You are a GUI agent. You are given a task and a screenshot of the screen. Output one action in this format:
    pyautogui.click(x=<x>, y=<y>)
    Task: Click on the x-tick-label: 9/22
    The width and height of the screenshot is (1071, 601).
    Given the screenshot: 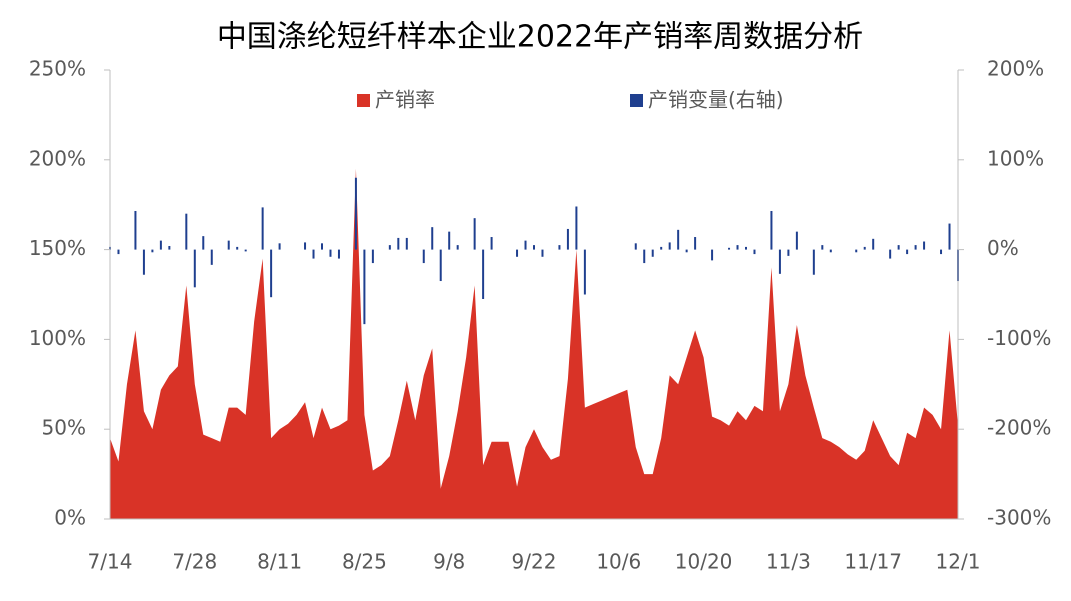 What is the action you would take?
    pyautogui.click(x=534, y=562)
    